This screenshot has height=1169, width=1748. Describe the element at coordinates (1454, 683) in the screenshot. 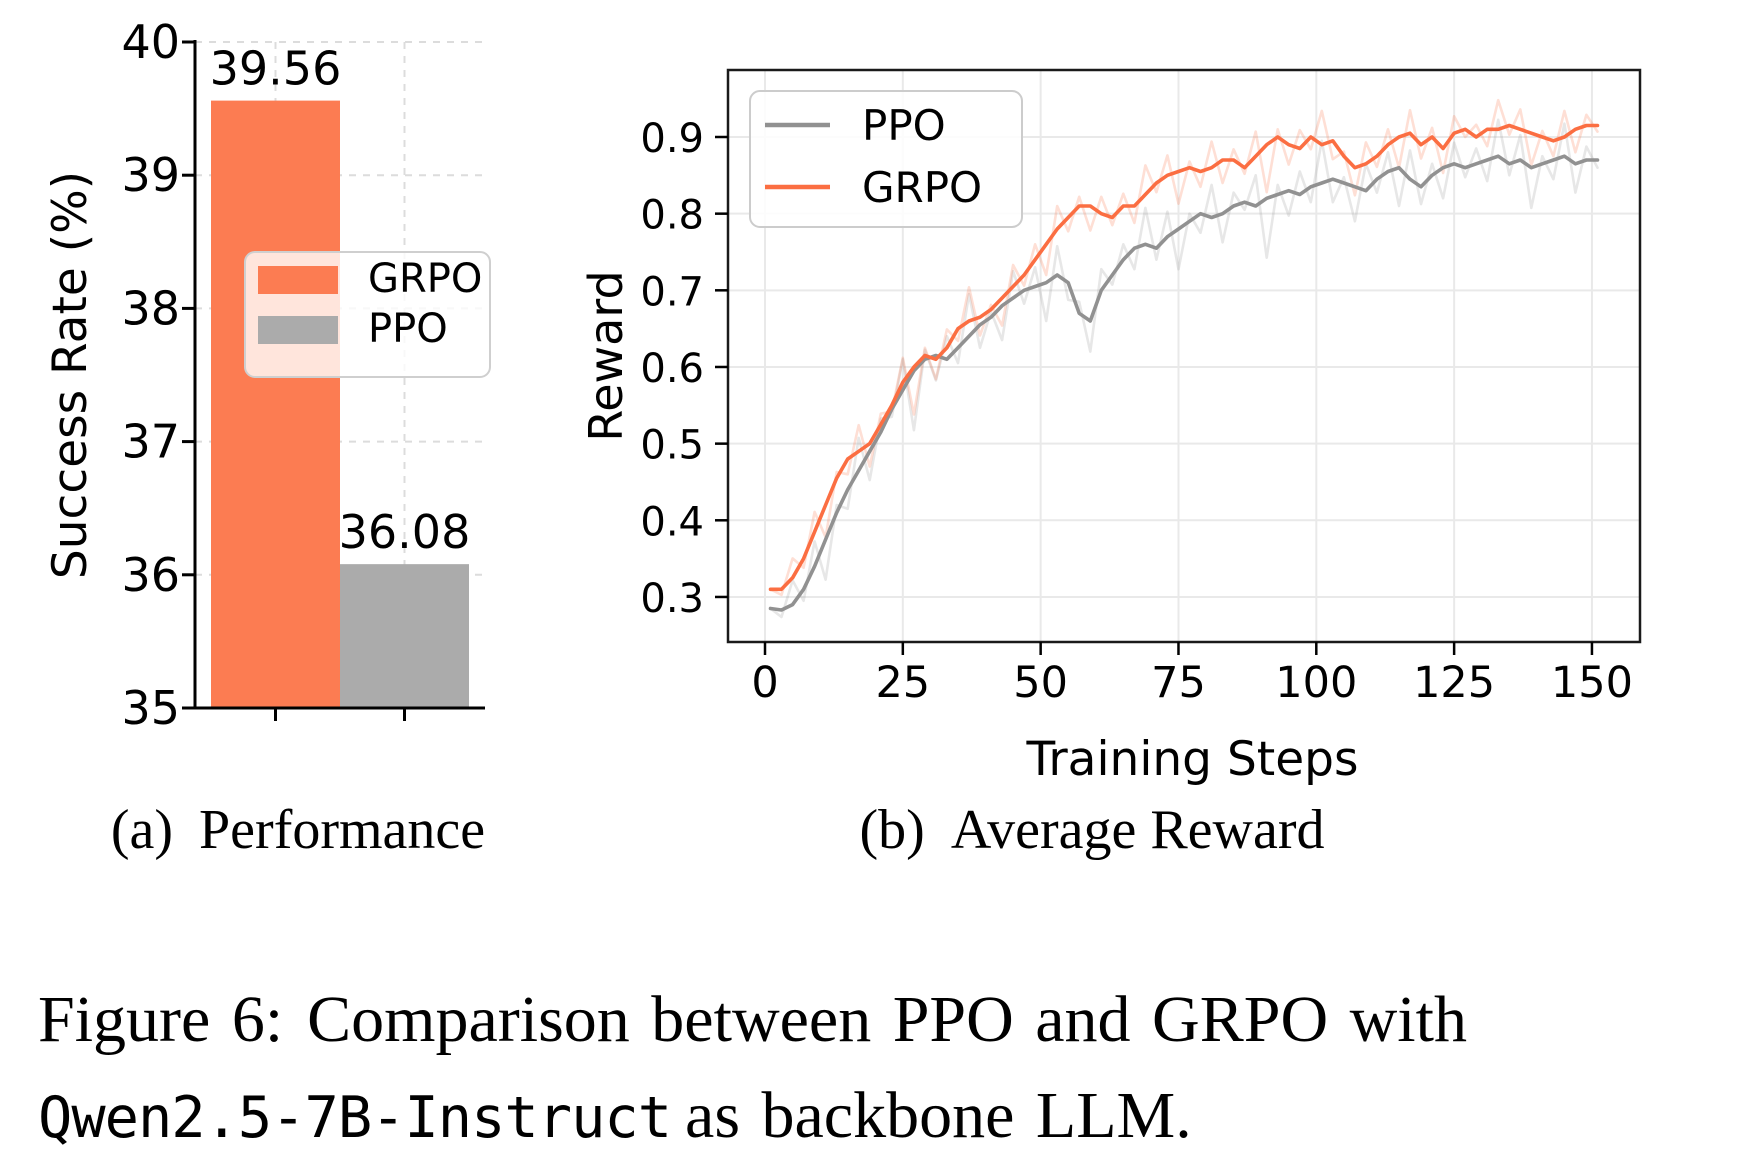

I see `svg-text: 125` at that location.